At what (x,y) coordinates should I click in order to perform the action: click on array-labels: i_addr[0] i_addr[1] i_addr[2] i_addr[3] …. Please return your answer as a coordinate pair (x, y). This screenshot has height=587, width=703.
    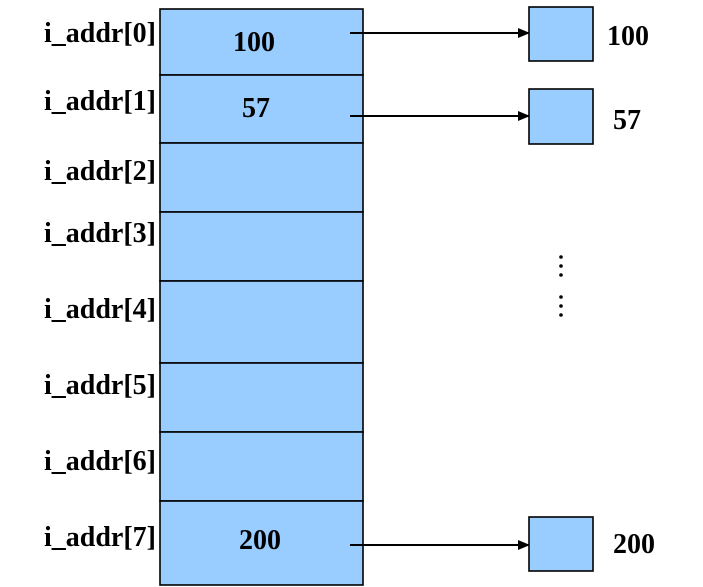
    Looking at the image, I should click on (100, 285).